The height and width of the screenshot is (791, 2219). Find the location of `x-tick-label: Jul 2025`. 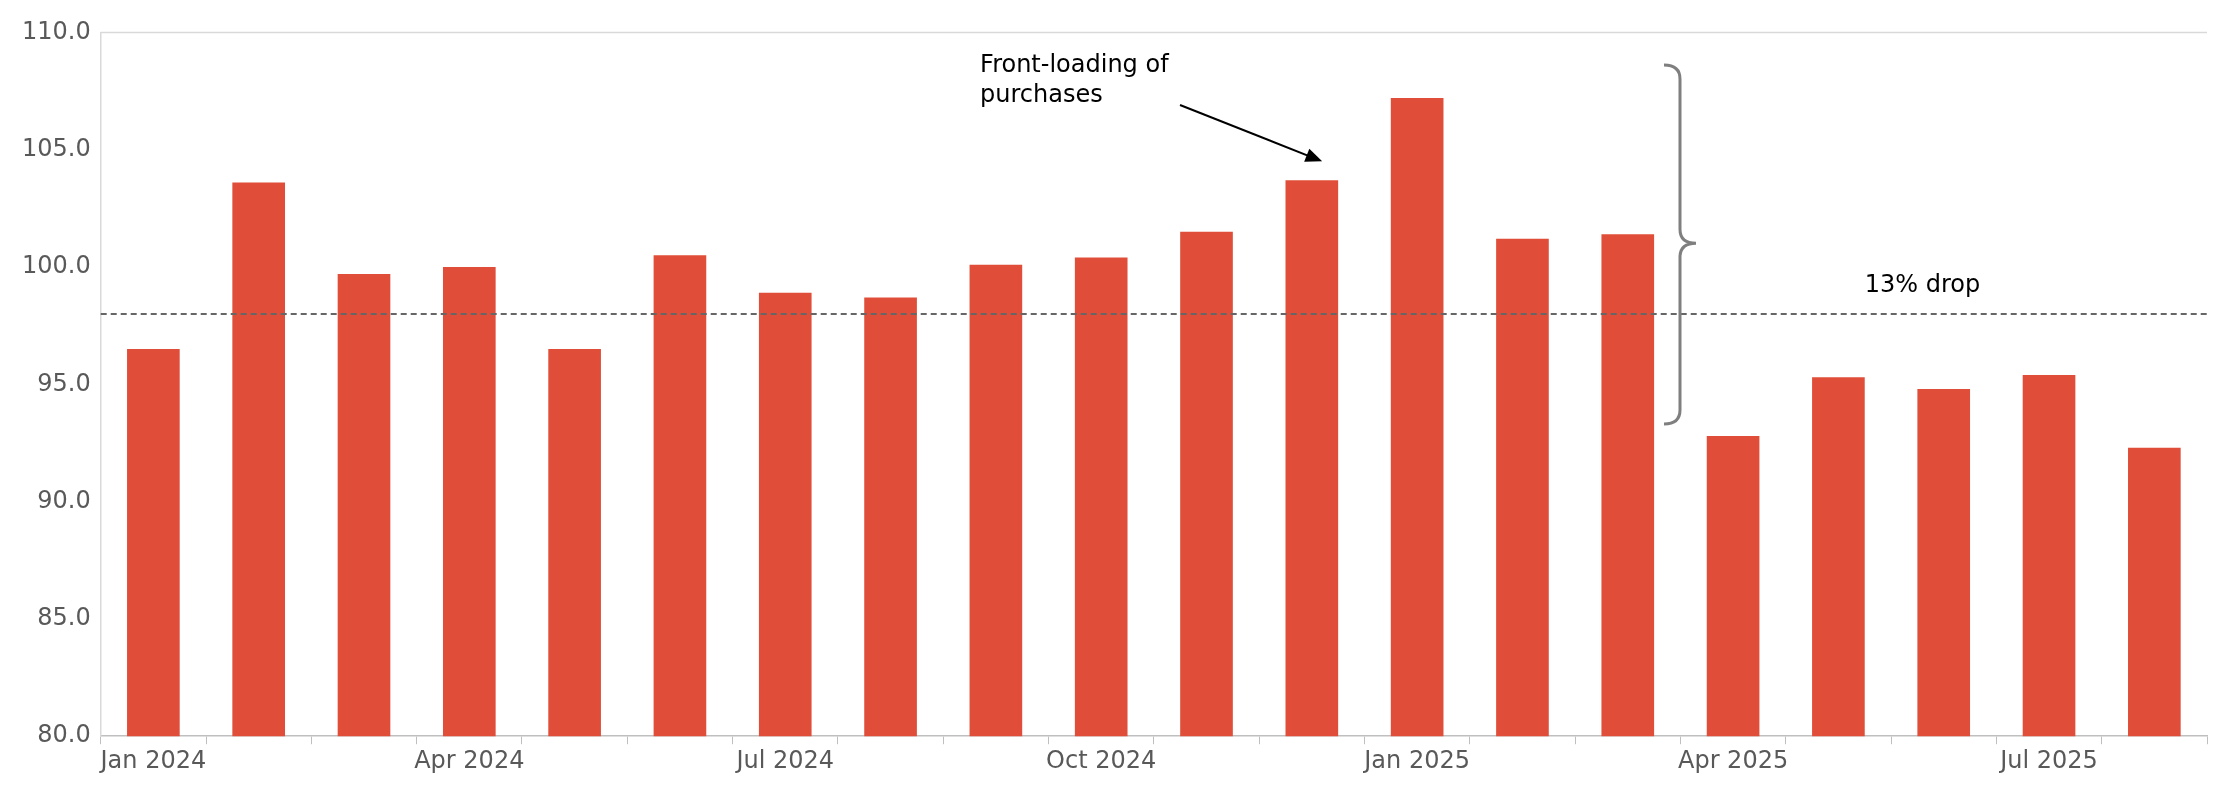

x-tick-label: Jul 2025 is located at coordinates (2048, 759).